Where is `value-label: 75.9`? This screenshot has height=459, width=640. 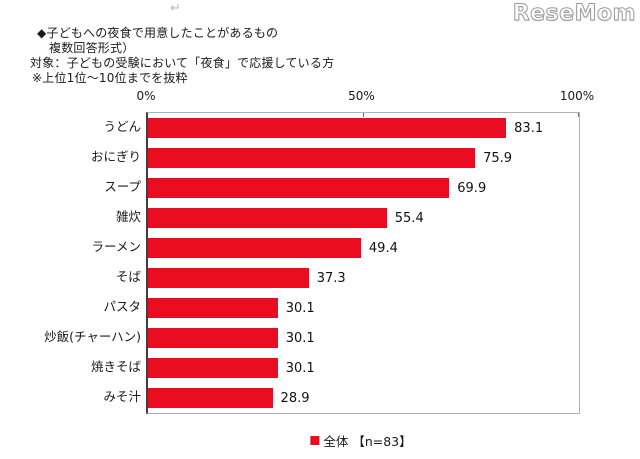
value-label: 75.9 is located at coordinates (498, 158).